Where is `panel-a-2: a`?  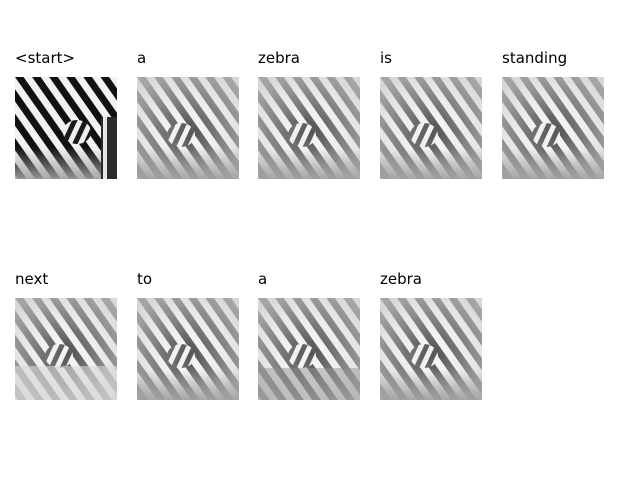
panel-a-2: a is located at coordinates (310, 340).